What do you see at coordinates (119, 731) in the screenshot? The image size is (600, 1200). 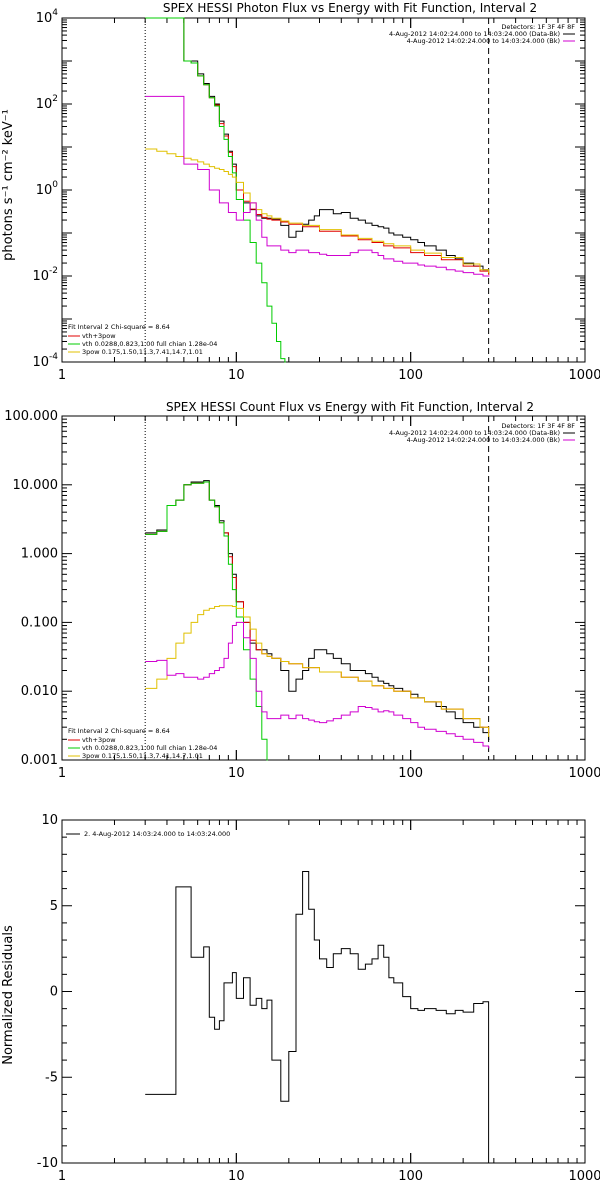 I see `chart-2-fit-title: Fit Interval 2 Chi-square = 8.64` at bounding box center [119, 731].